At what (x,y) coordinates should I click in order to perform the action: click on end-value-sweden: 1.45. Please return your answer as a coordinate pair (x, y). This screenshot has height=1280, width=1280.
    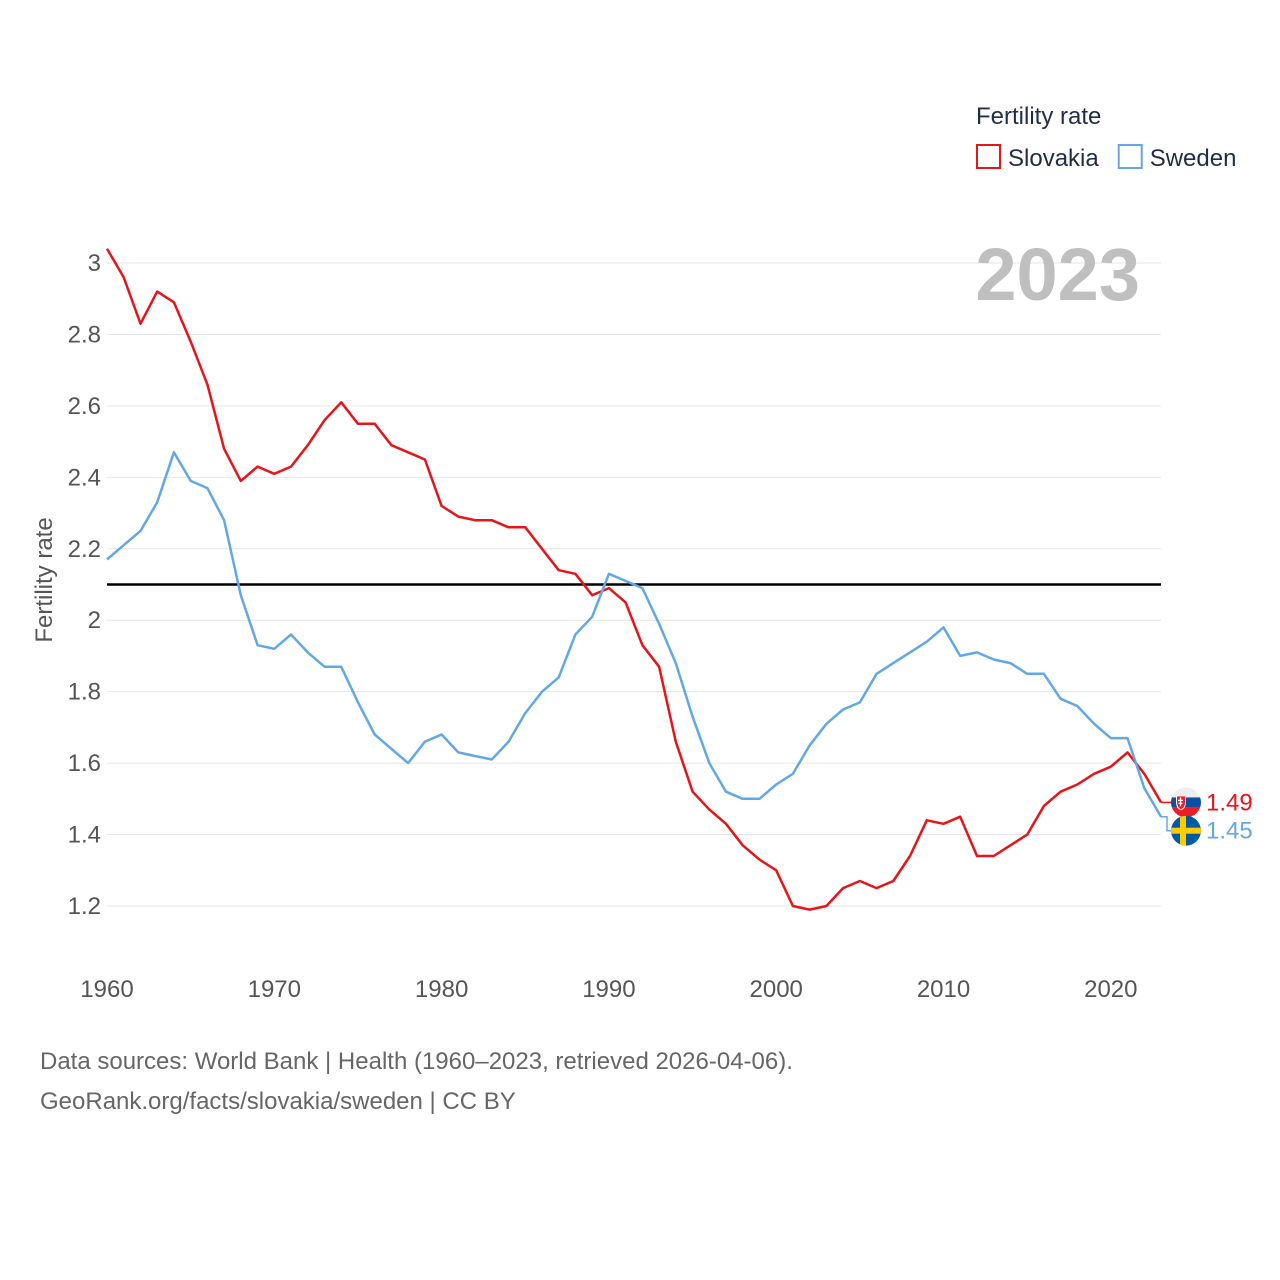
    Looking at the image, I should click on (1229, 831).